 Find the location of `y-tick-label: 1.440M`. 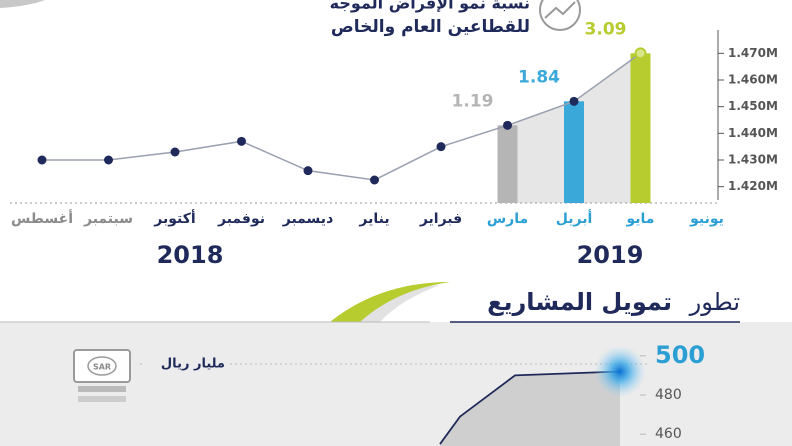

y-tick-label: 1.440M is located at coordinates (753, 133).